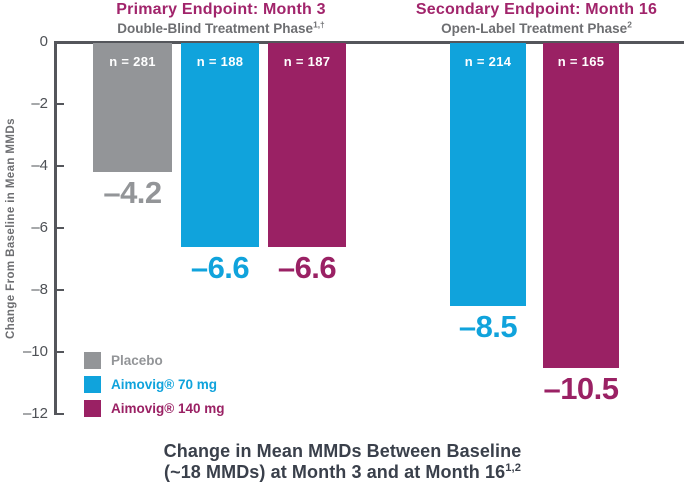 The width and height of the screenshot is (685, 491). I want to click on bar-aimovig-140-mg: n = 165, so click(581, 205).